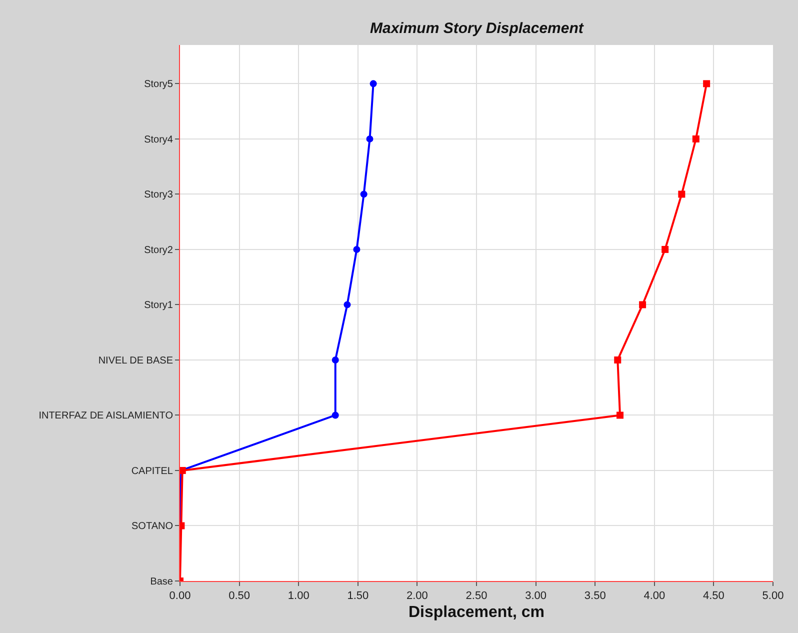 This screenshot has height=633, width=798. Describe the element at coordinates (162, 582) in the screenshot. I see `y-tick-label: Base` at that location.